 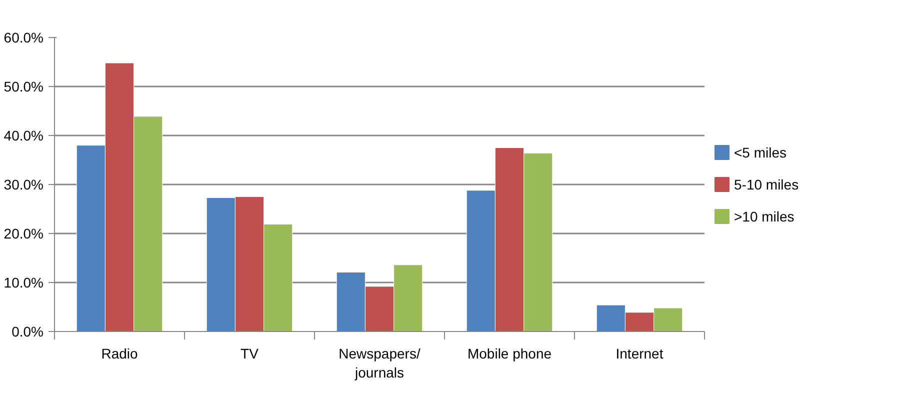 What do you see at coordinates (119, 354) in the screenshot?
I see `x-tick-label: Radio` at bounding box center [119, 354].